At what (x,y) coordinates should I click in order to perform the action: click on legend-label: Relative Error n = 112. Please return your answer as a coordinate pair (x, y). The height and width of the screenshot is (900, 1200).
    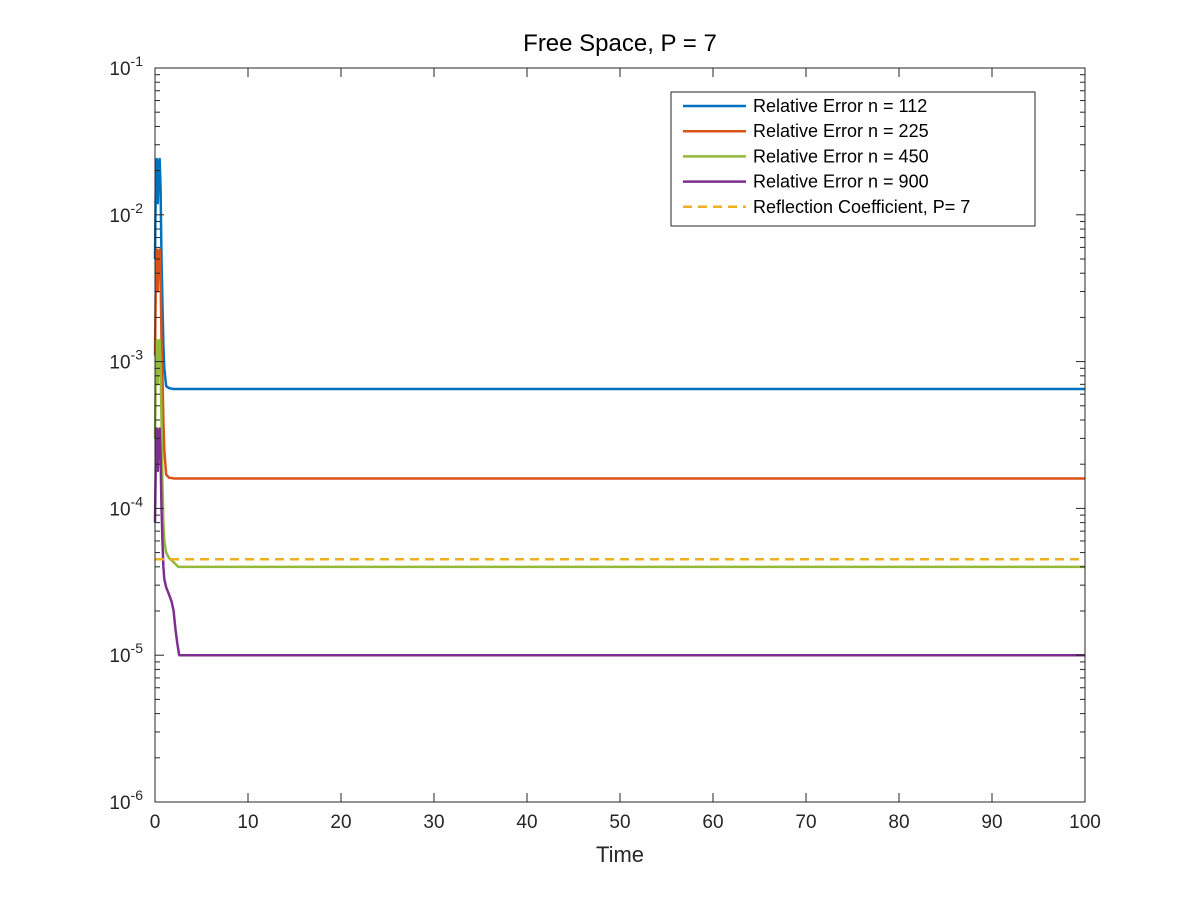
    Looking at the image, I should click on (840, 106).